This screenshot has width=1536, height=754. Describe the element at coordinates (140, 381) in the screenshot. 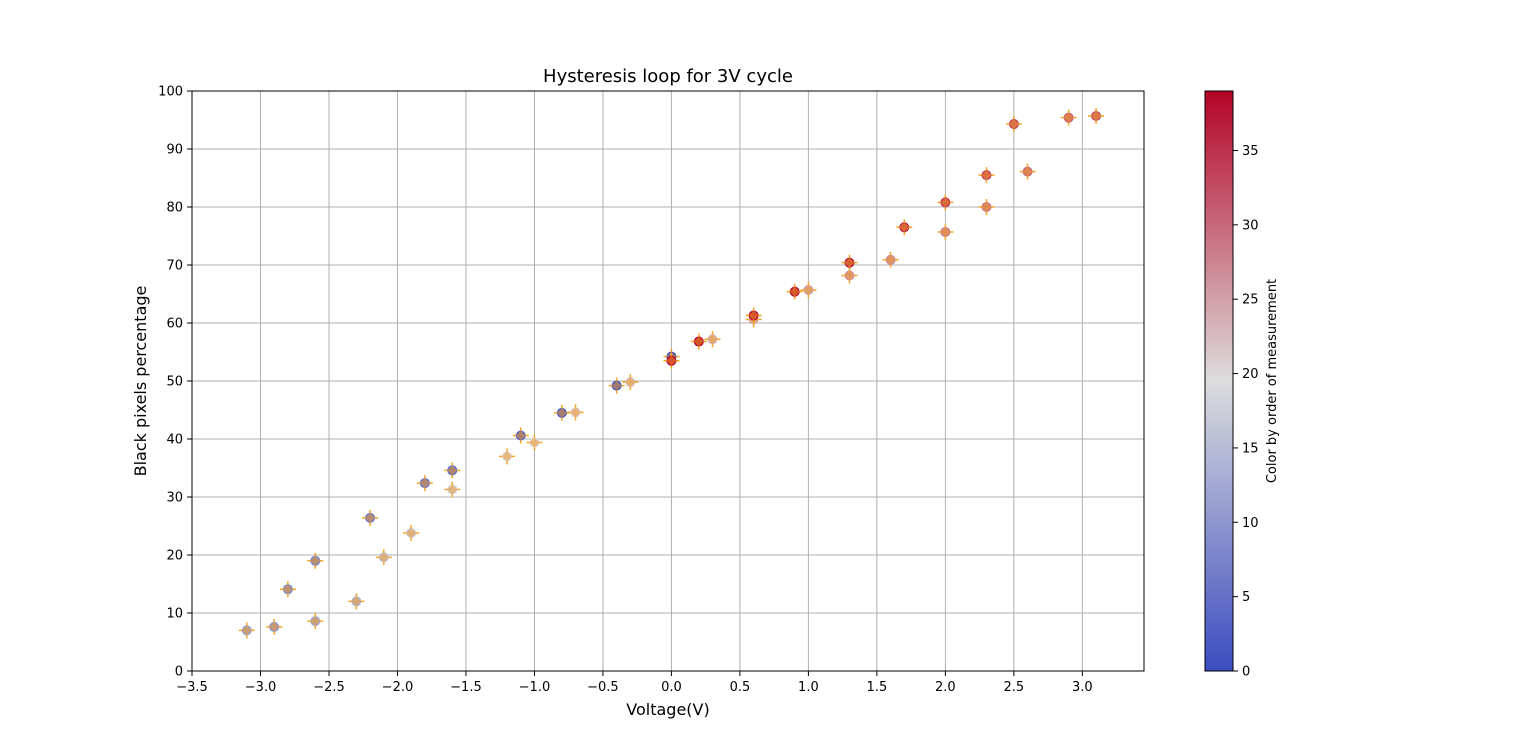

I see `y-axis-label: Black pixels percentage` at that location.